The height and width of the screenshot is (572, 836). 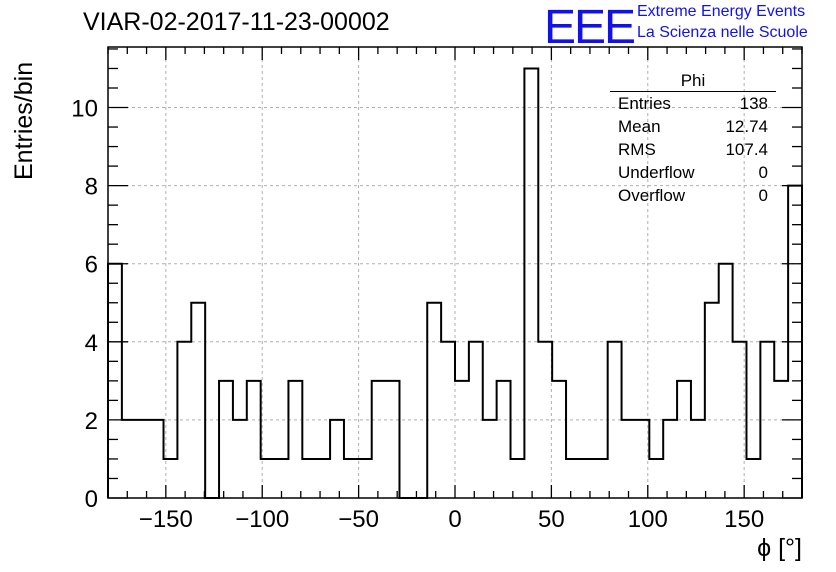 I want to click on y-tick-label: 2, so click(x=91, y=421).